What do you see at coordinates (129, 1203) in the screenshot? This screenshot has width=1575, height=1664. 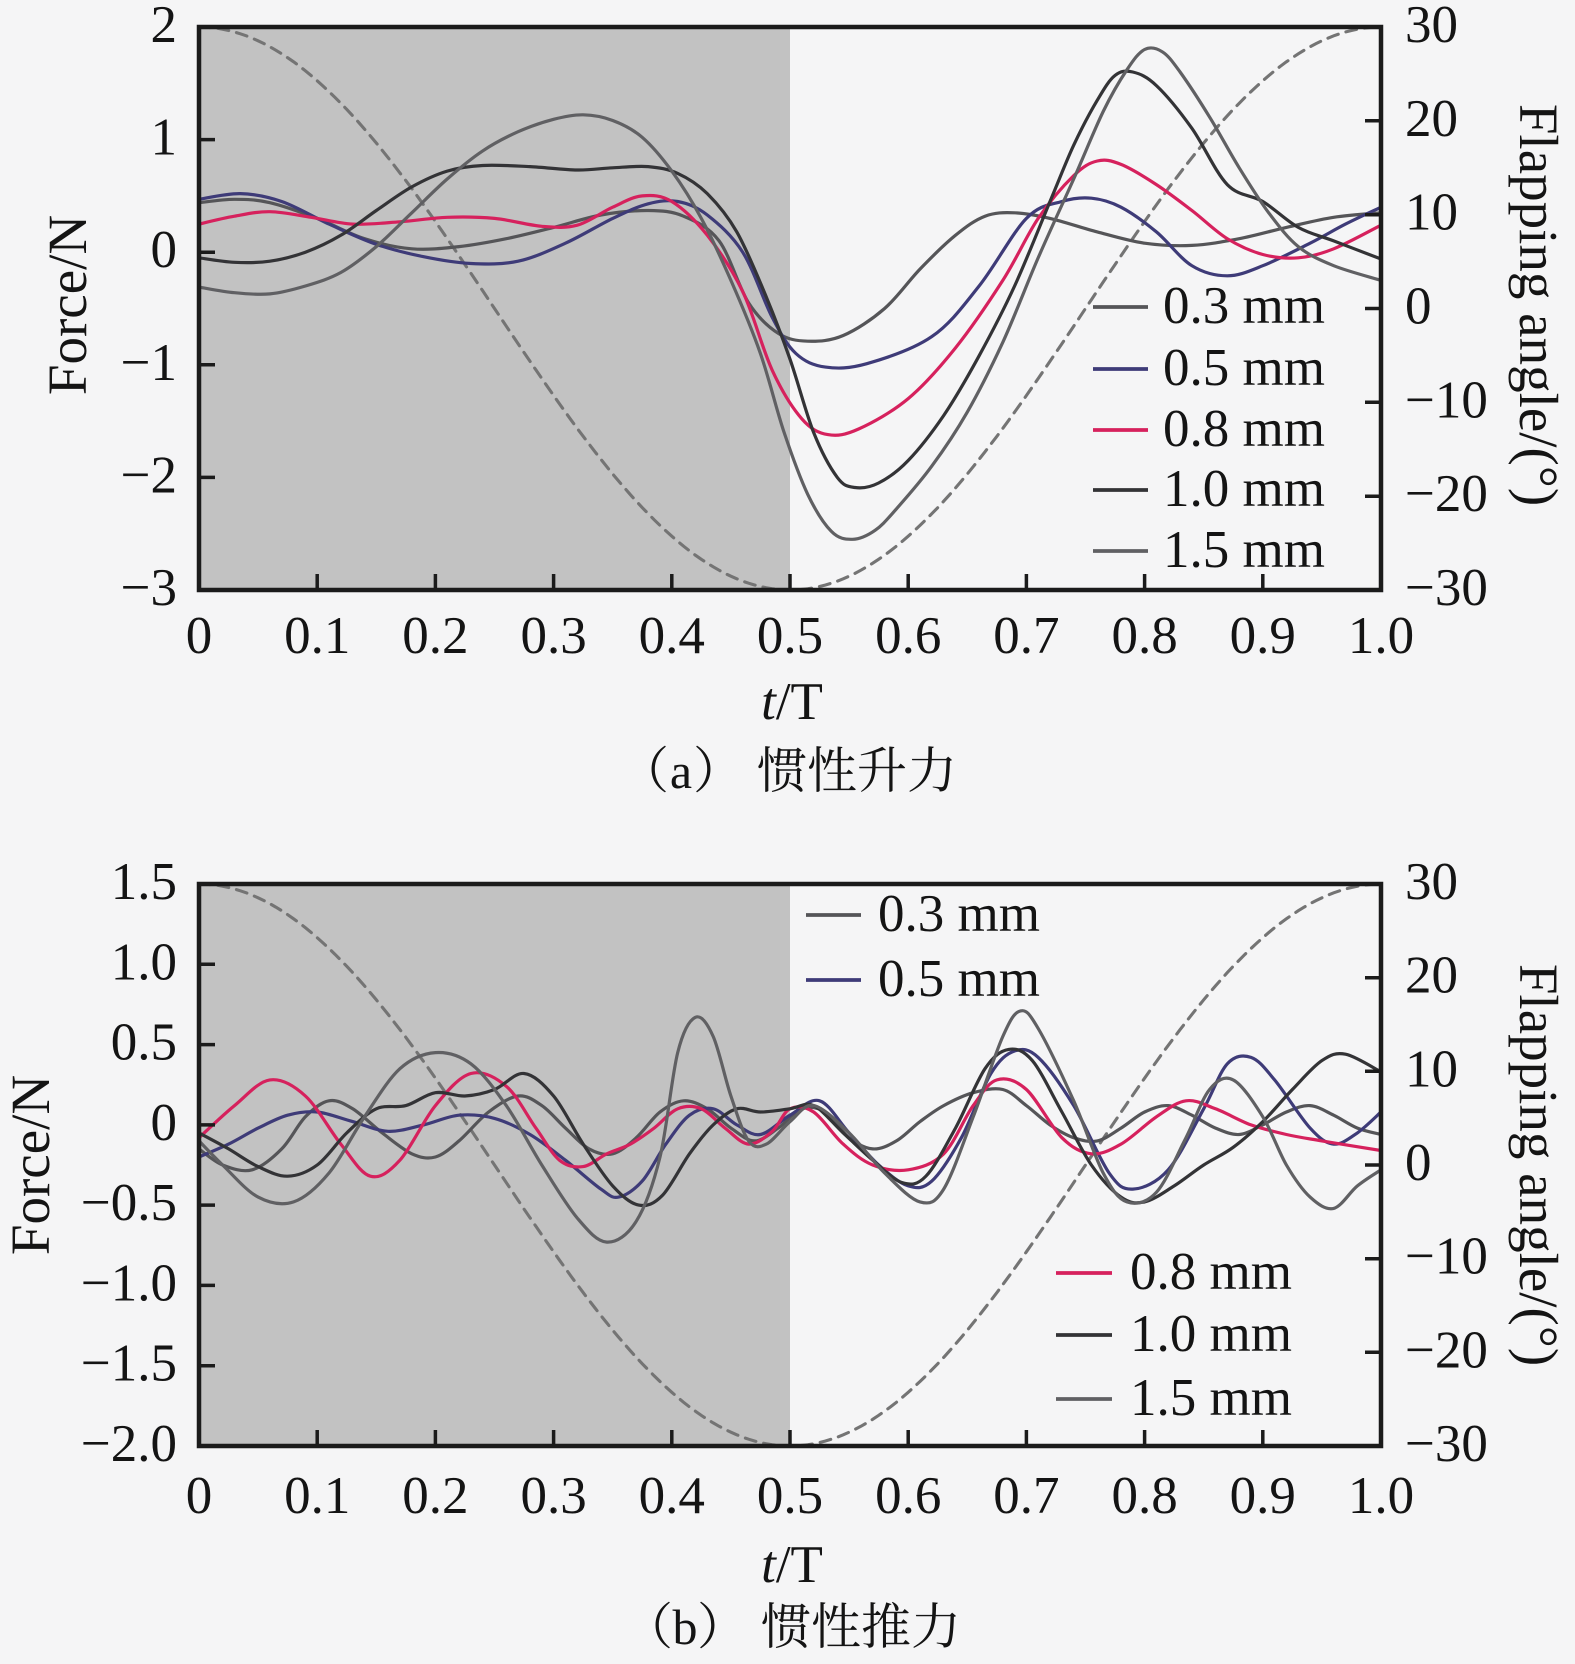 I see `svg-text: −0.5` at bounding box center [129, 1203].